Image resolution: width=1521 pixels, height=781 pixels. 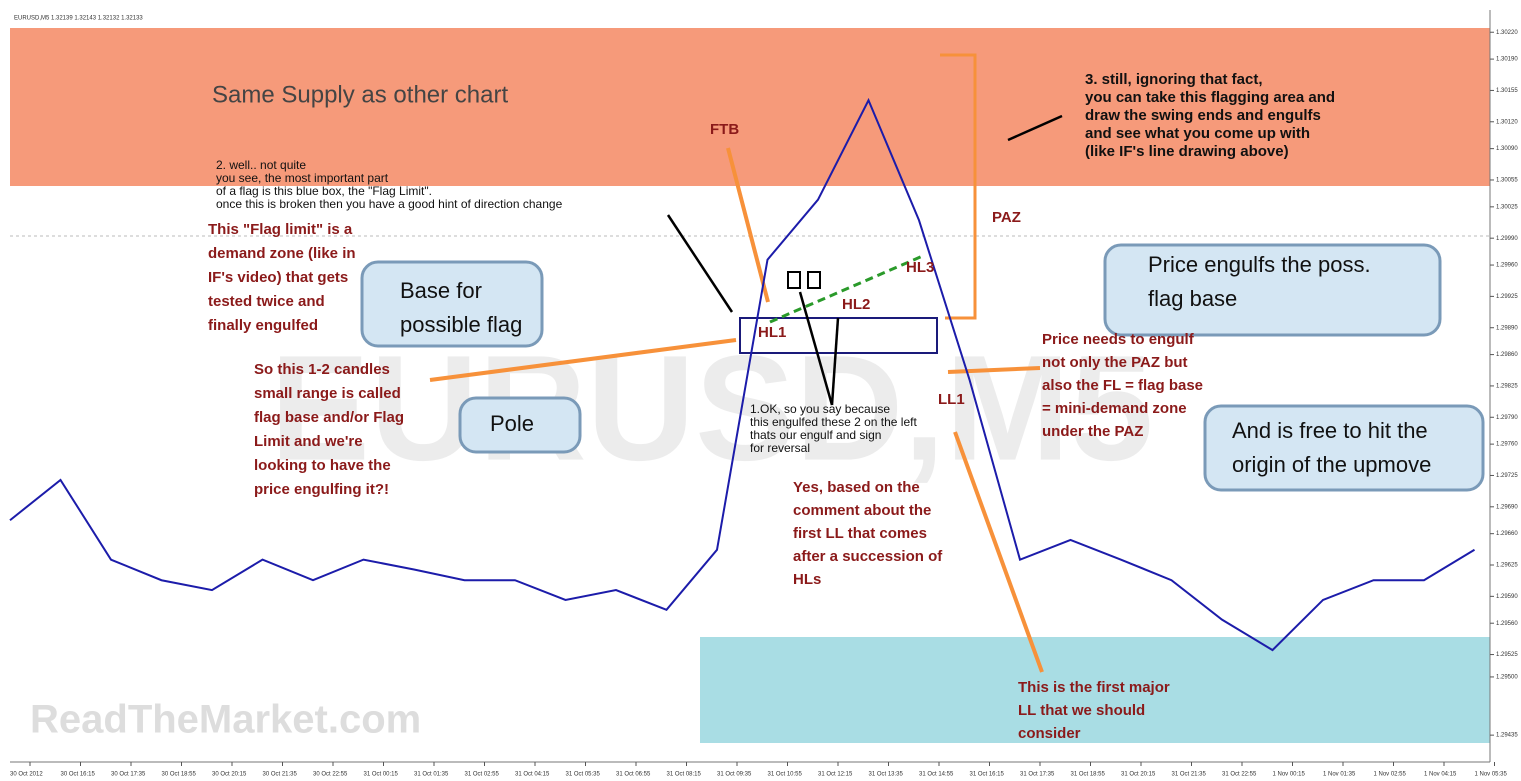 I want to click on y-tick-label: 1.29860, so click(x=1507, y=355).